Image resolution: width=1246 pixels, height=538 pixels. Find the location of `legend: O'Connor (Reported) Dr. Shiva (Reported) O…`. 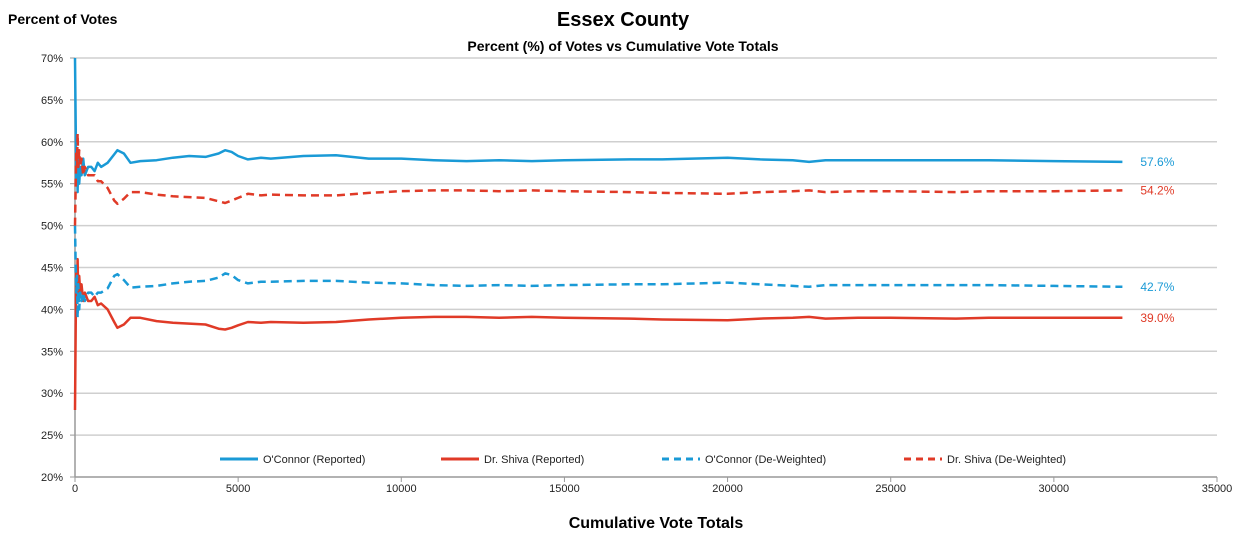

legend: O'Connor (Reported) Dr. Shiva (Reported) O… is located at coordinates (643, 460).